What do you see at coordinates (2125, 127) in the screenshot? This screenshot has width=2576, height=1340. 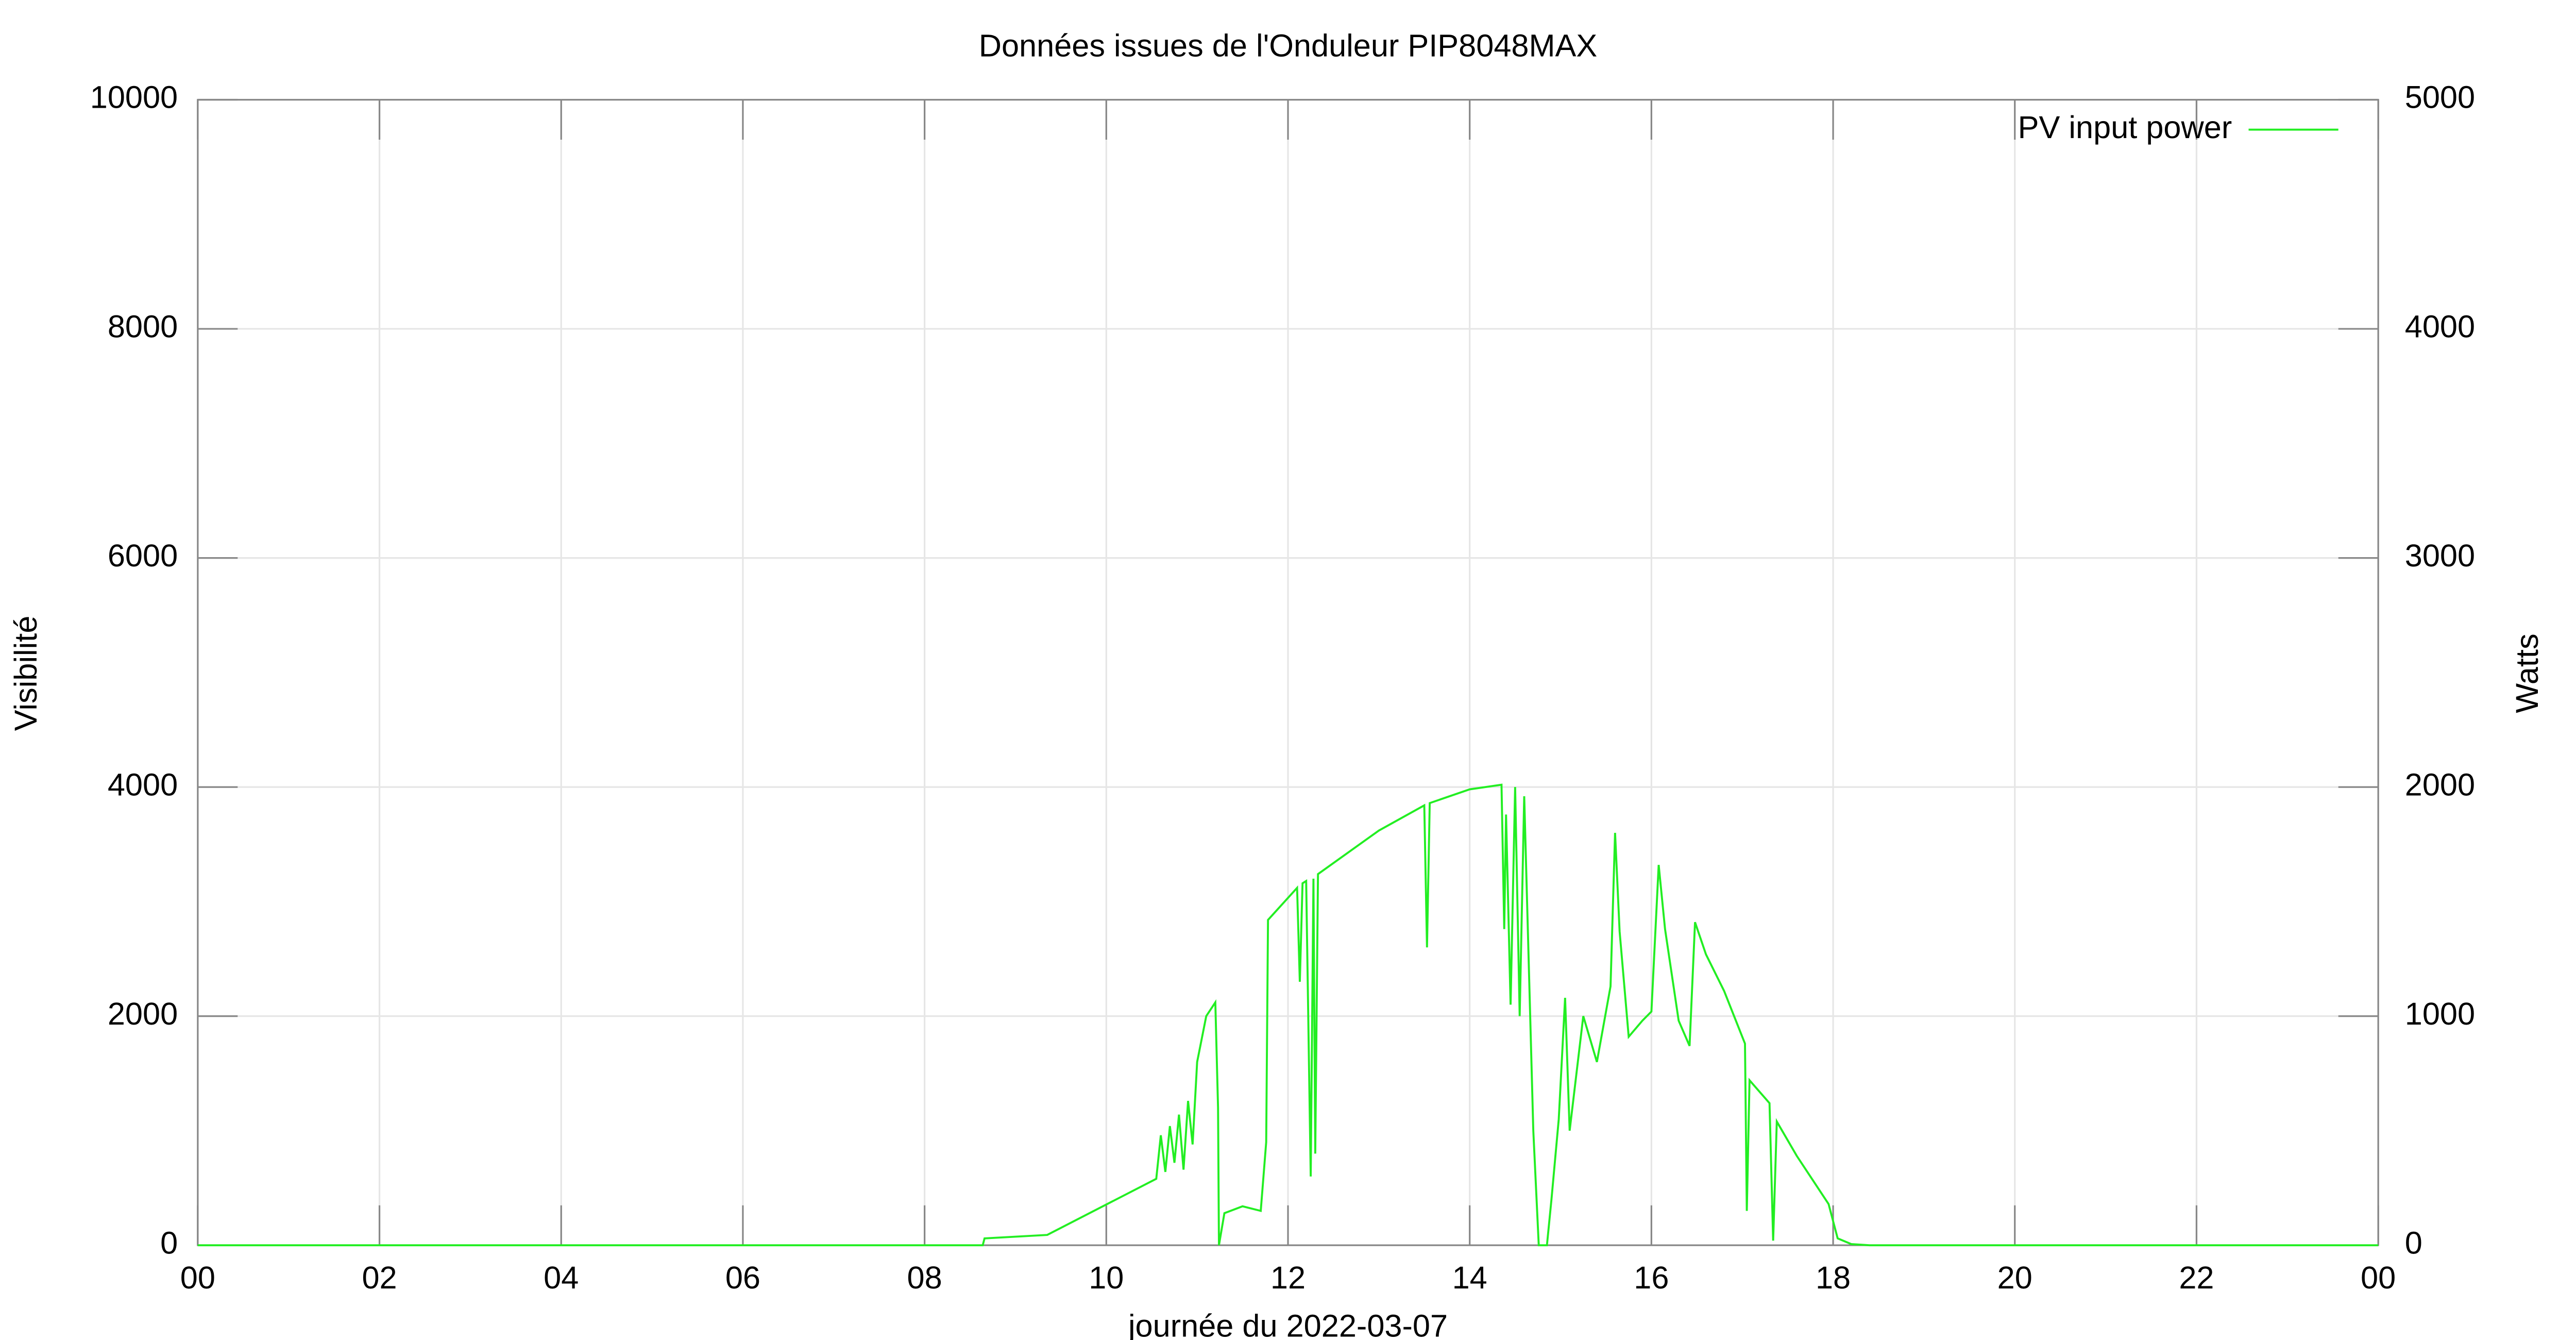 I see `legend-label: PV input power` at bounding box center [2125, 127].